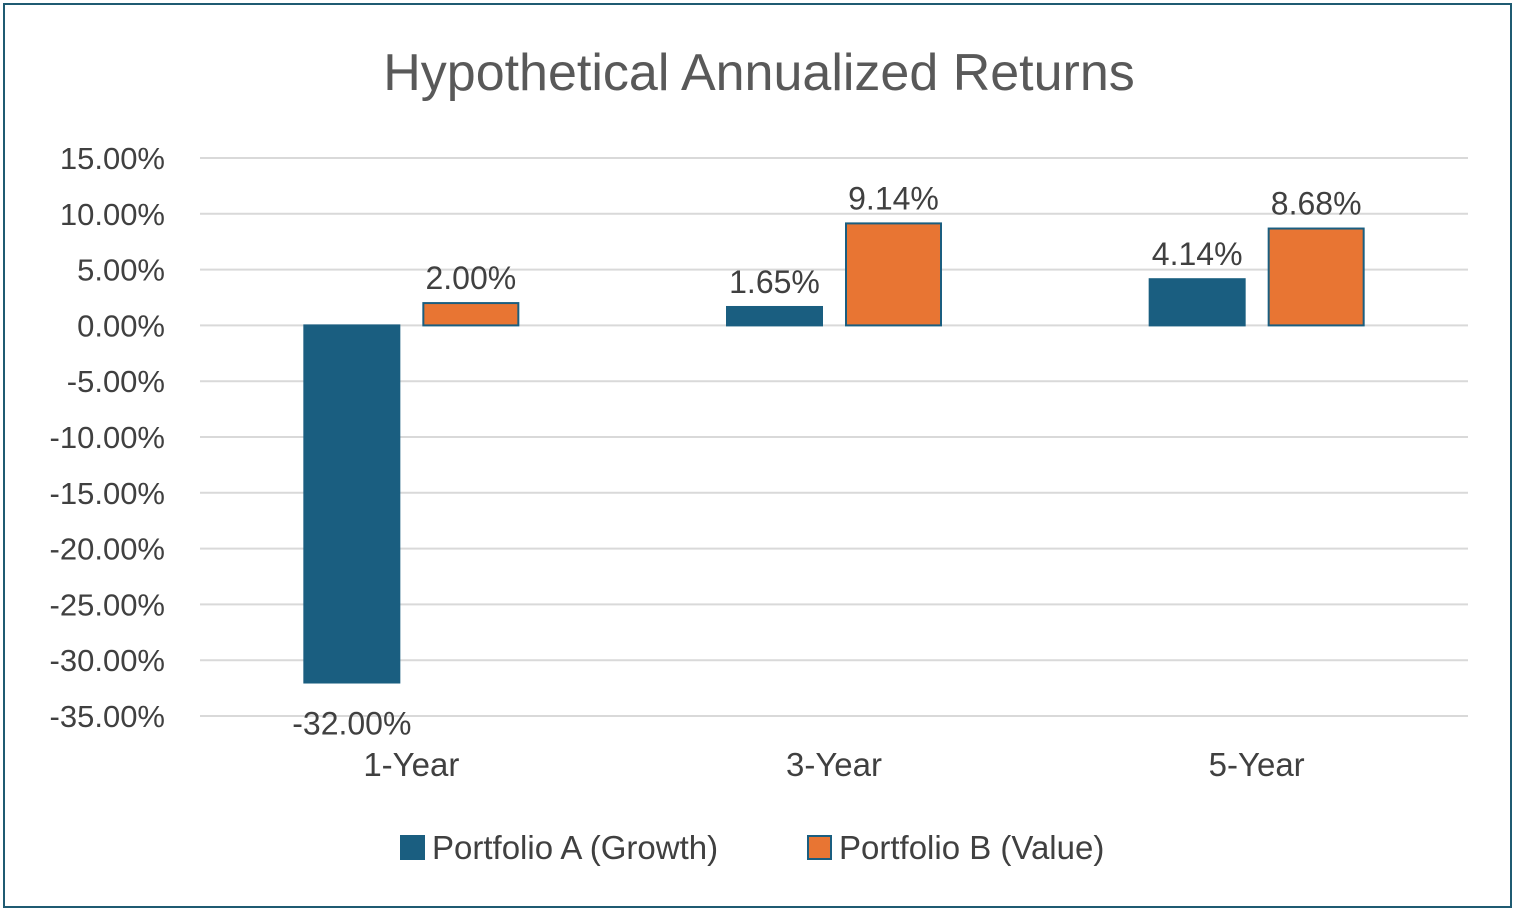 This screenshot has height=915, width=1519. Describe the element at coordinates (411, 764) in the screenshot. I see `x-category-label: 1-Year` at that location.